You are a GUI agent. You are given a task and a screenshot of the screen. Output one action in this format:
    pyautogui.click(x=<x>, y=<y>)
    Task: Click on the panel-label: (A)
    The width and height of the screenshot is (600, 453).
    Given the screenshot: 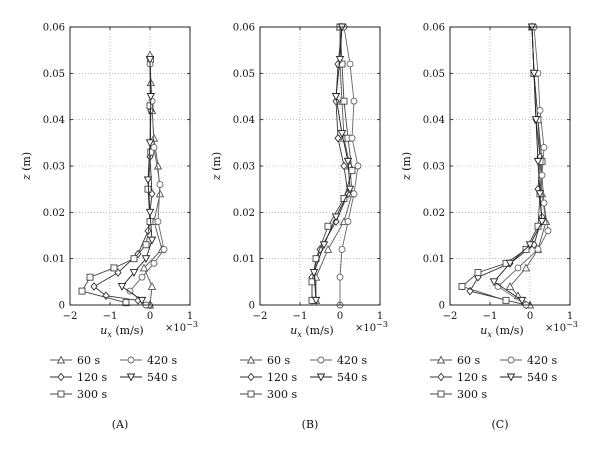 What is the action you would take?
    pyautogui.click(x=120, y=424)
    